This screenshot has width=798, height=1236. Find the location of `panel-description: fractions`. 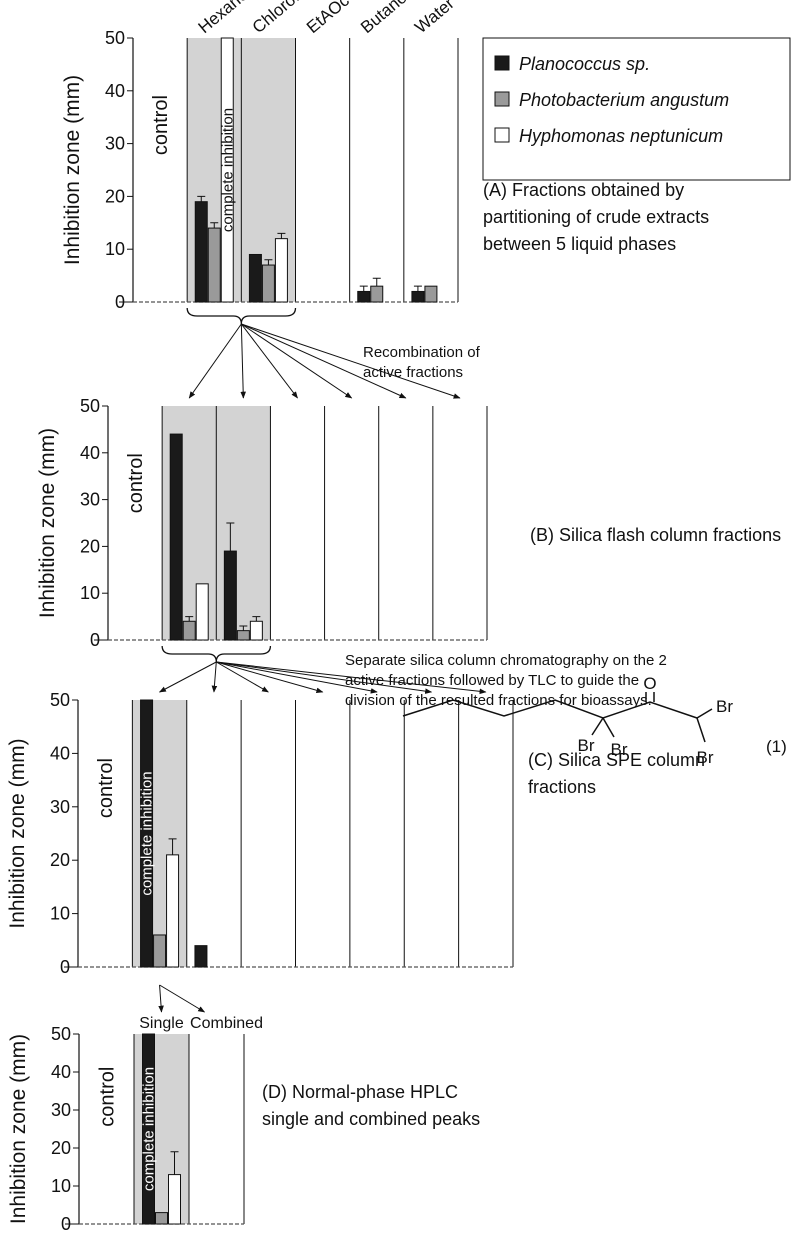

panel-description: fractions is located at coordinates (562, 787).